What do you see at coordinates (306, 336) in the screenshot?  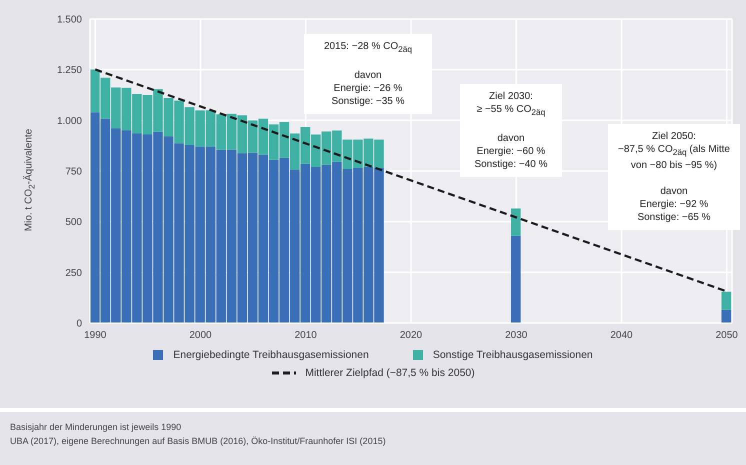 I see `x-tick-label: 2010` at bounding box center [306, 336].